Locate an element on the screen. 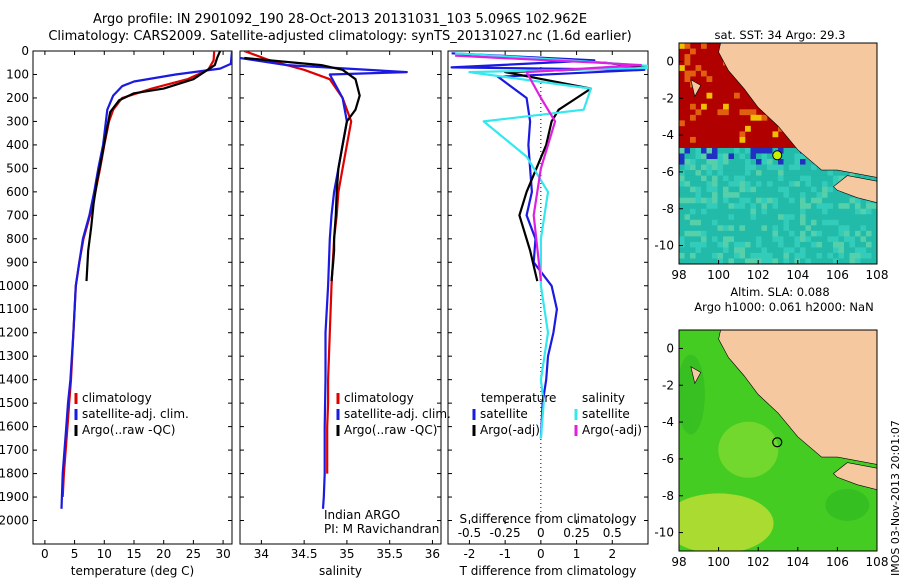  x-tick-label: 25 is located at coordinates (193, 554).